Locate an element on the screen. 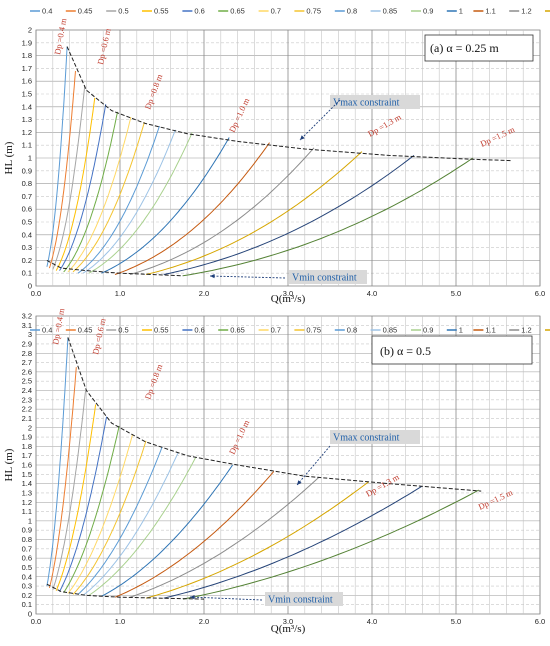 This screenshot has width=550, height=646. x-tick-label: 6.0 is located at coordinates (540, 293).